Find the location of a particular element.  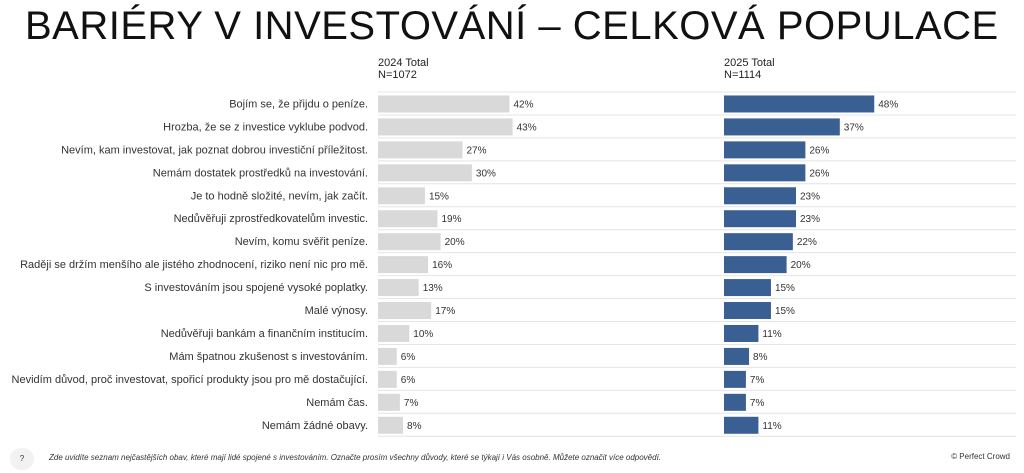

data-label: 22% is located at coordinates (807, 242).